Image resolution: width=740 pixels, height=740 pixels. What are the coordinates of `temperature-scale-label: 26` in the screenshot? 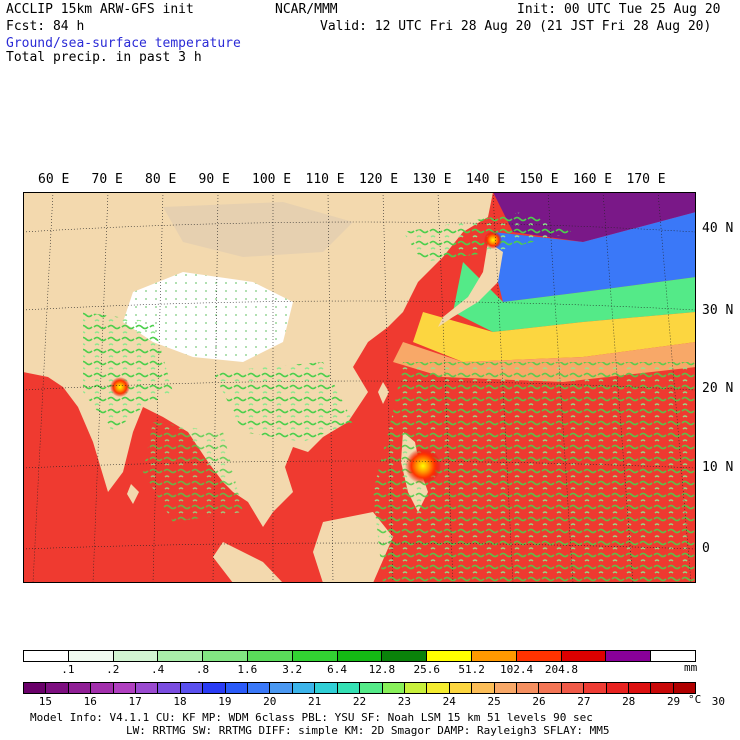 It's located at (539, 701).